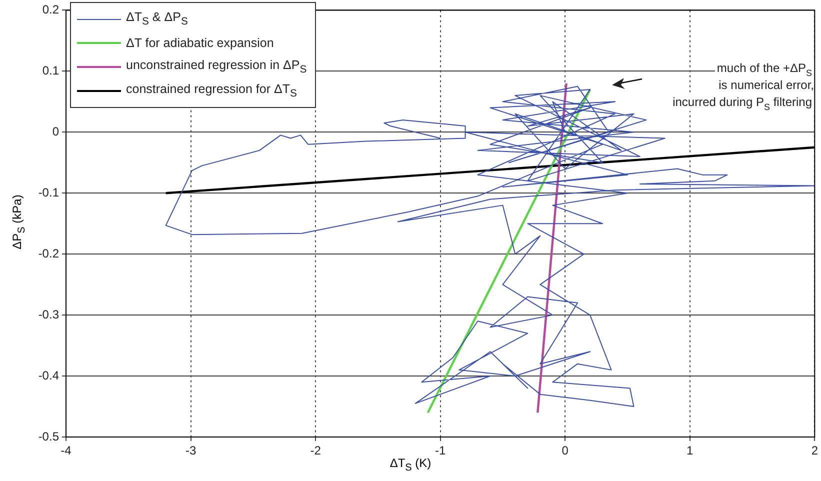 The width and height of the screenshot is (821, 481). Describe the element at coordinates (211, 91) in the screenshot. I see `legend-label: constrained regression for ΔT$_{S}$` at that location.